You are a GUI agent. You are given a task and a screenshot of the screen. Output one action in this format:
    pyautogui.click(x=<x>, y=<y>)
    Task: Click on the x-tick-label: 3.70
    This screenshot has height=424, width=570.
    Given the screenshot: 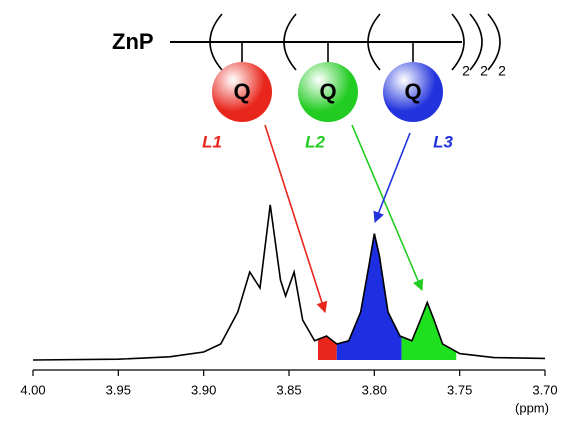 What is the action you would take?
    pyautogui.click(x=544, y=389)
    